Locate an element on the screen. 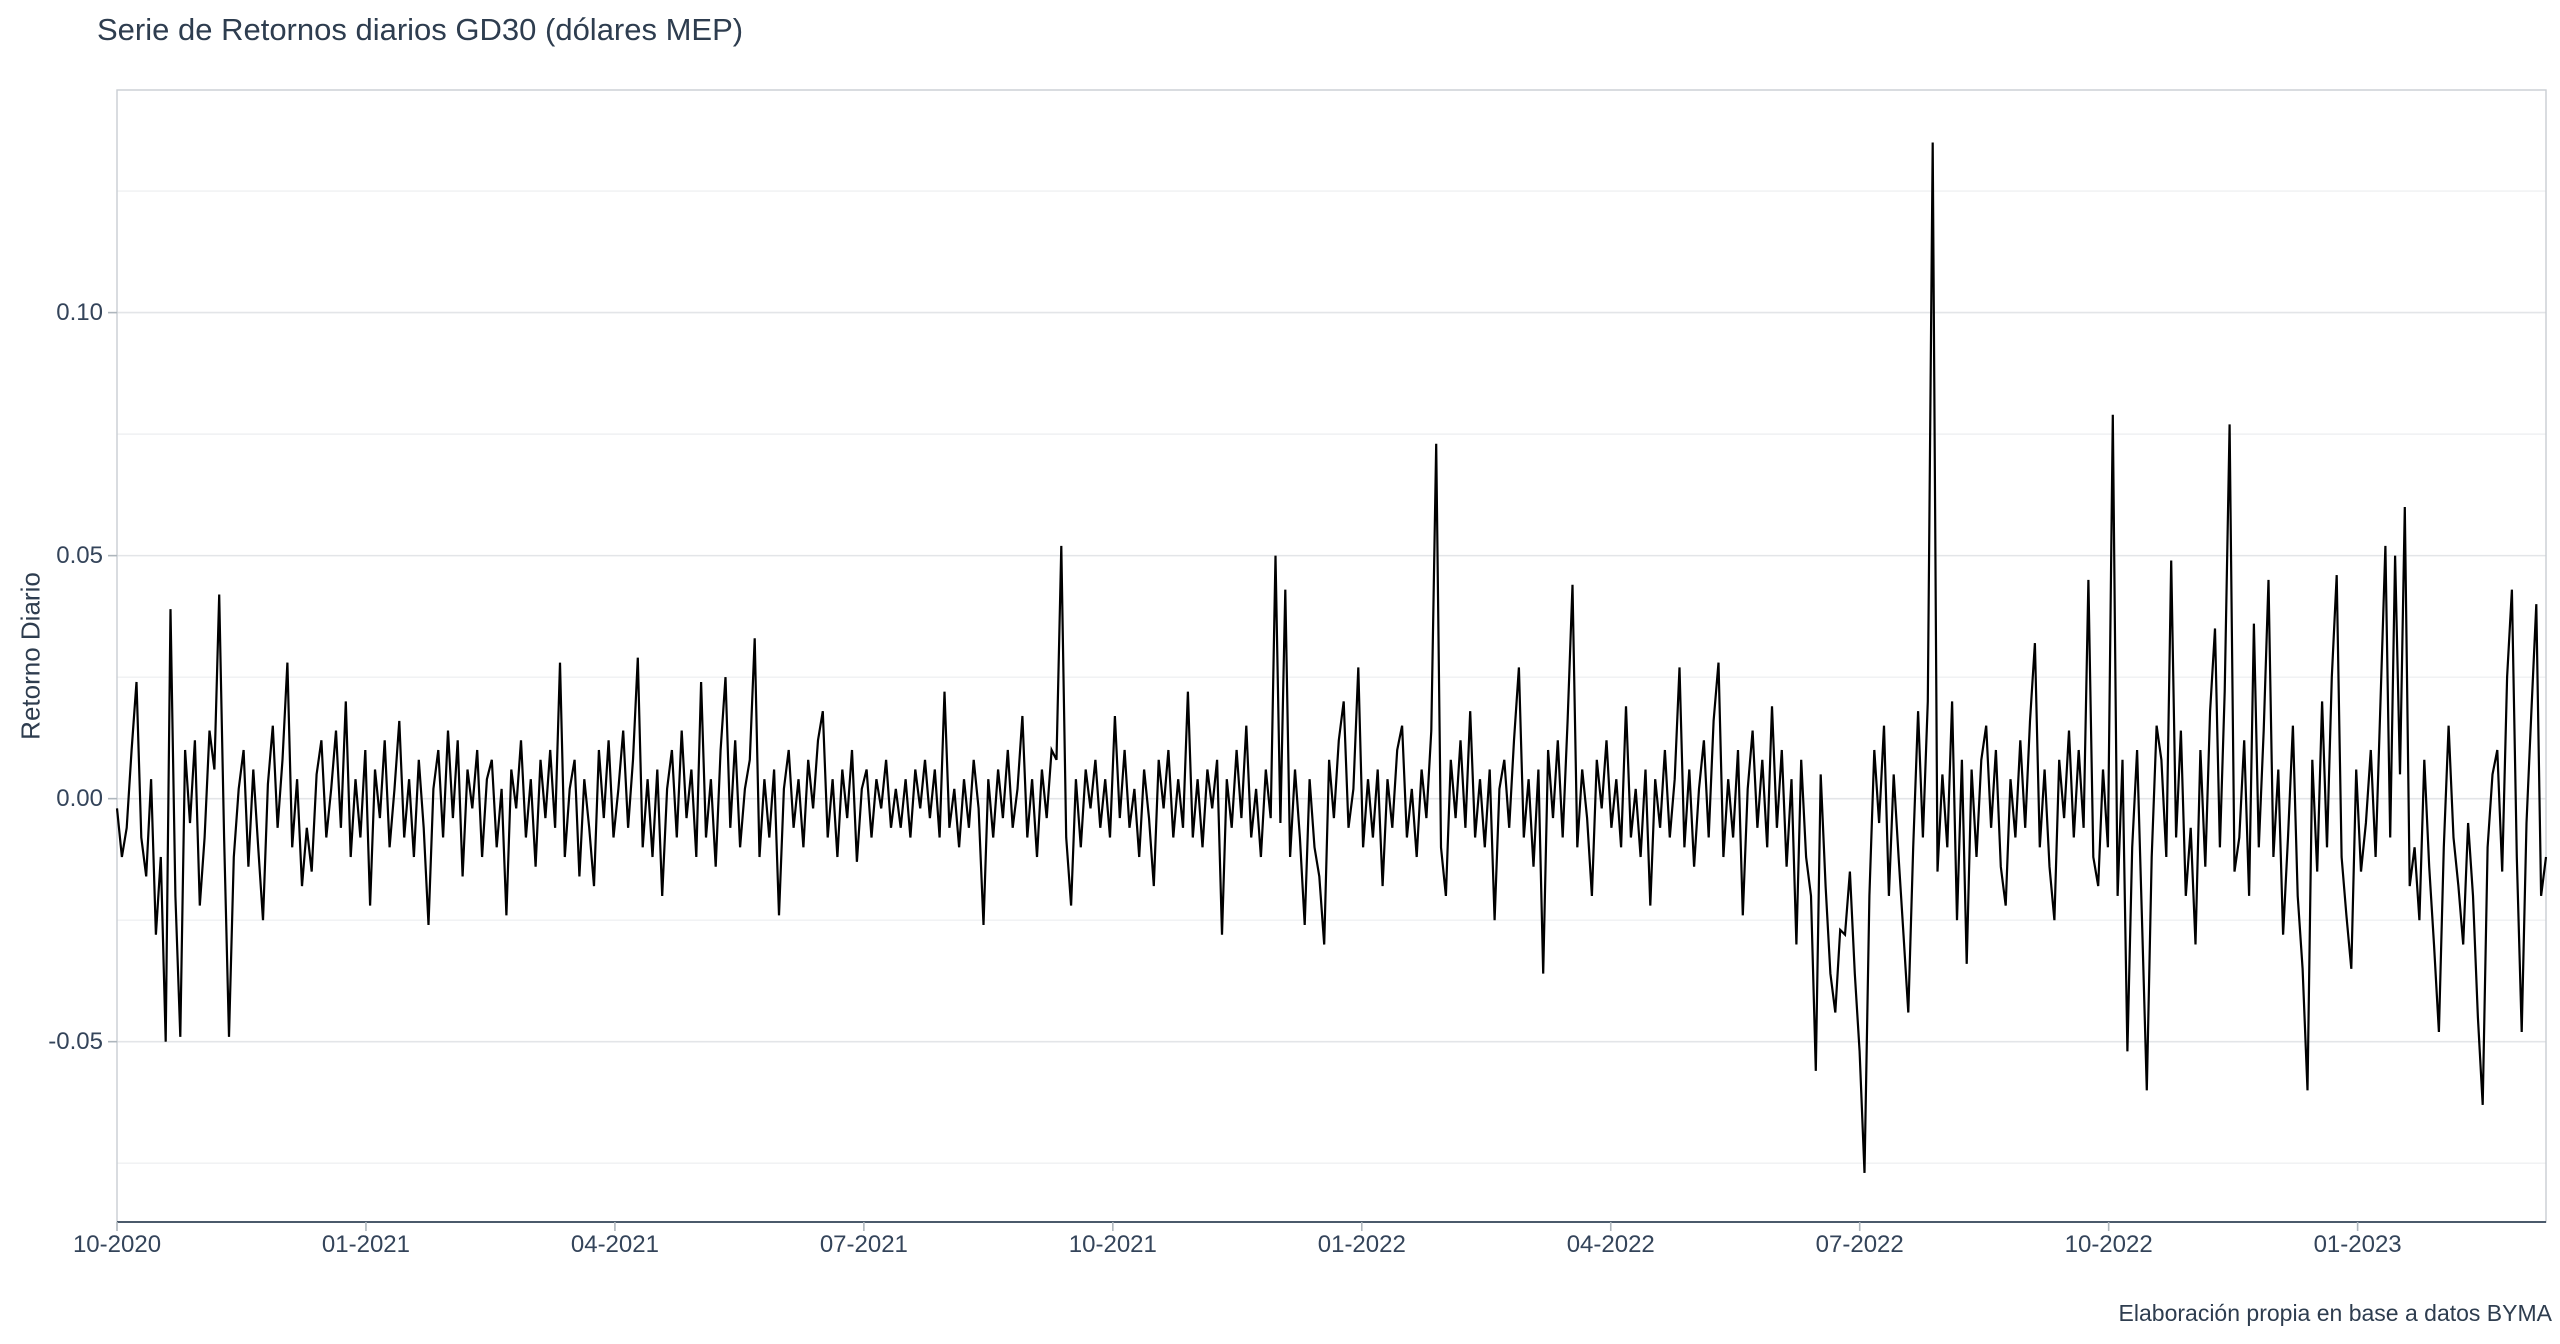  x-tick-label: 01-2022 is located at coordinates (1361, 1244).